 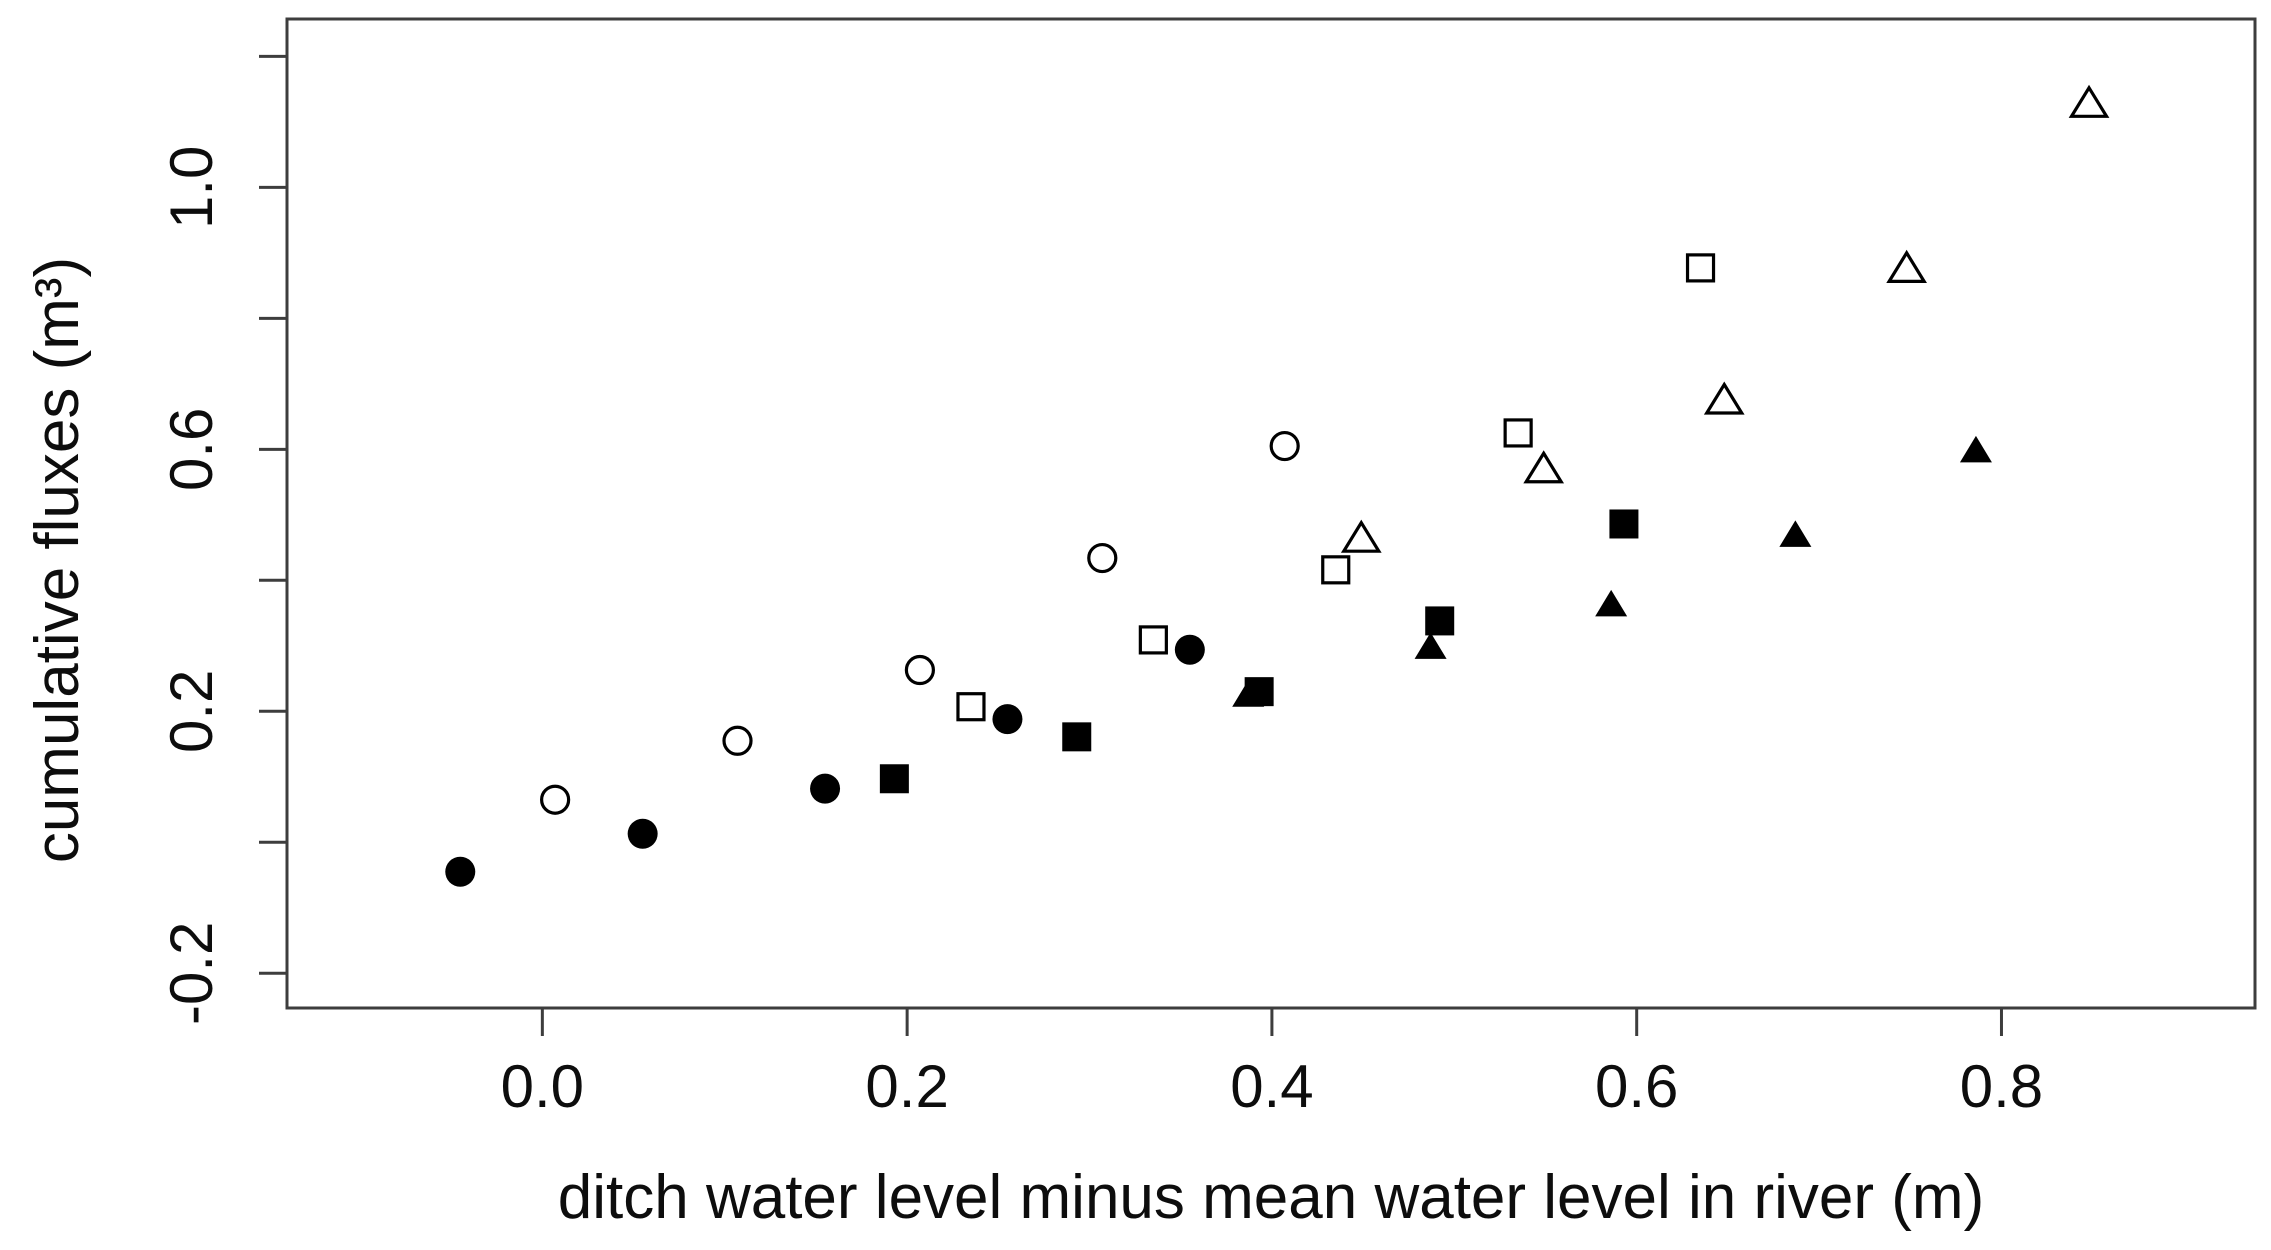 What do you see at coordinates (191, 711) in the screenshot?
I see `y-tick-label: 0.2` at bounding box center [191, 711].